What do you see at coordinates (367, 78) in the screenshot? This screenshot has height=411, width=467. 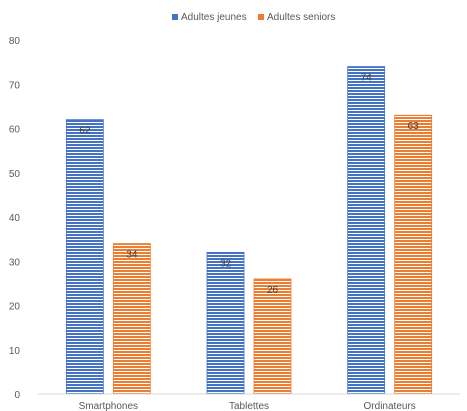 I see `data-label: 74` at bounding box center [367, 78].